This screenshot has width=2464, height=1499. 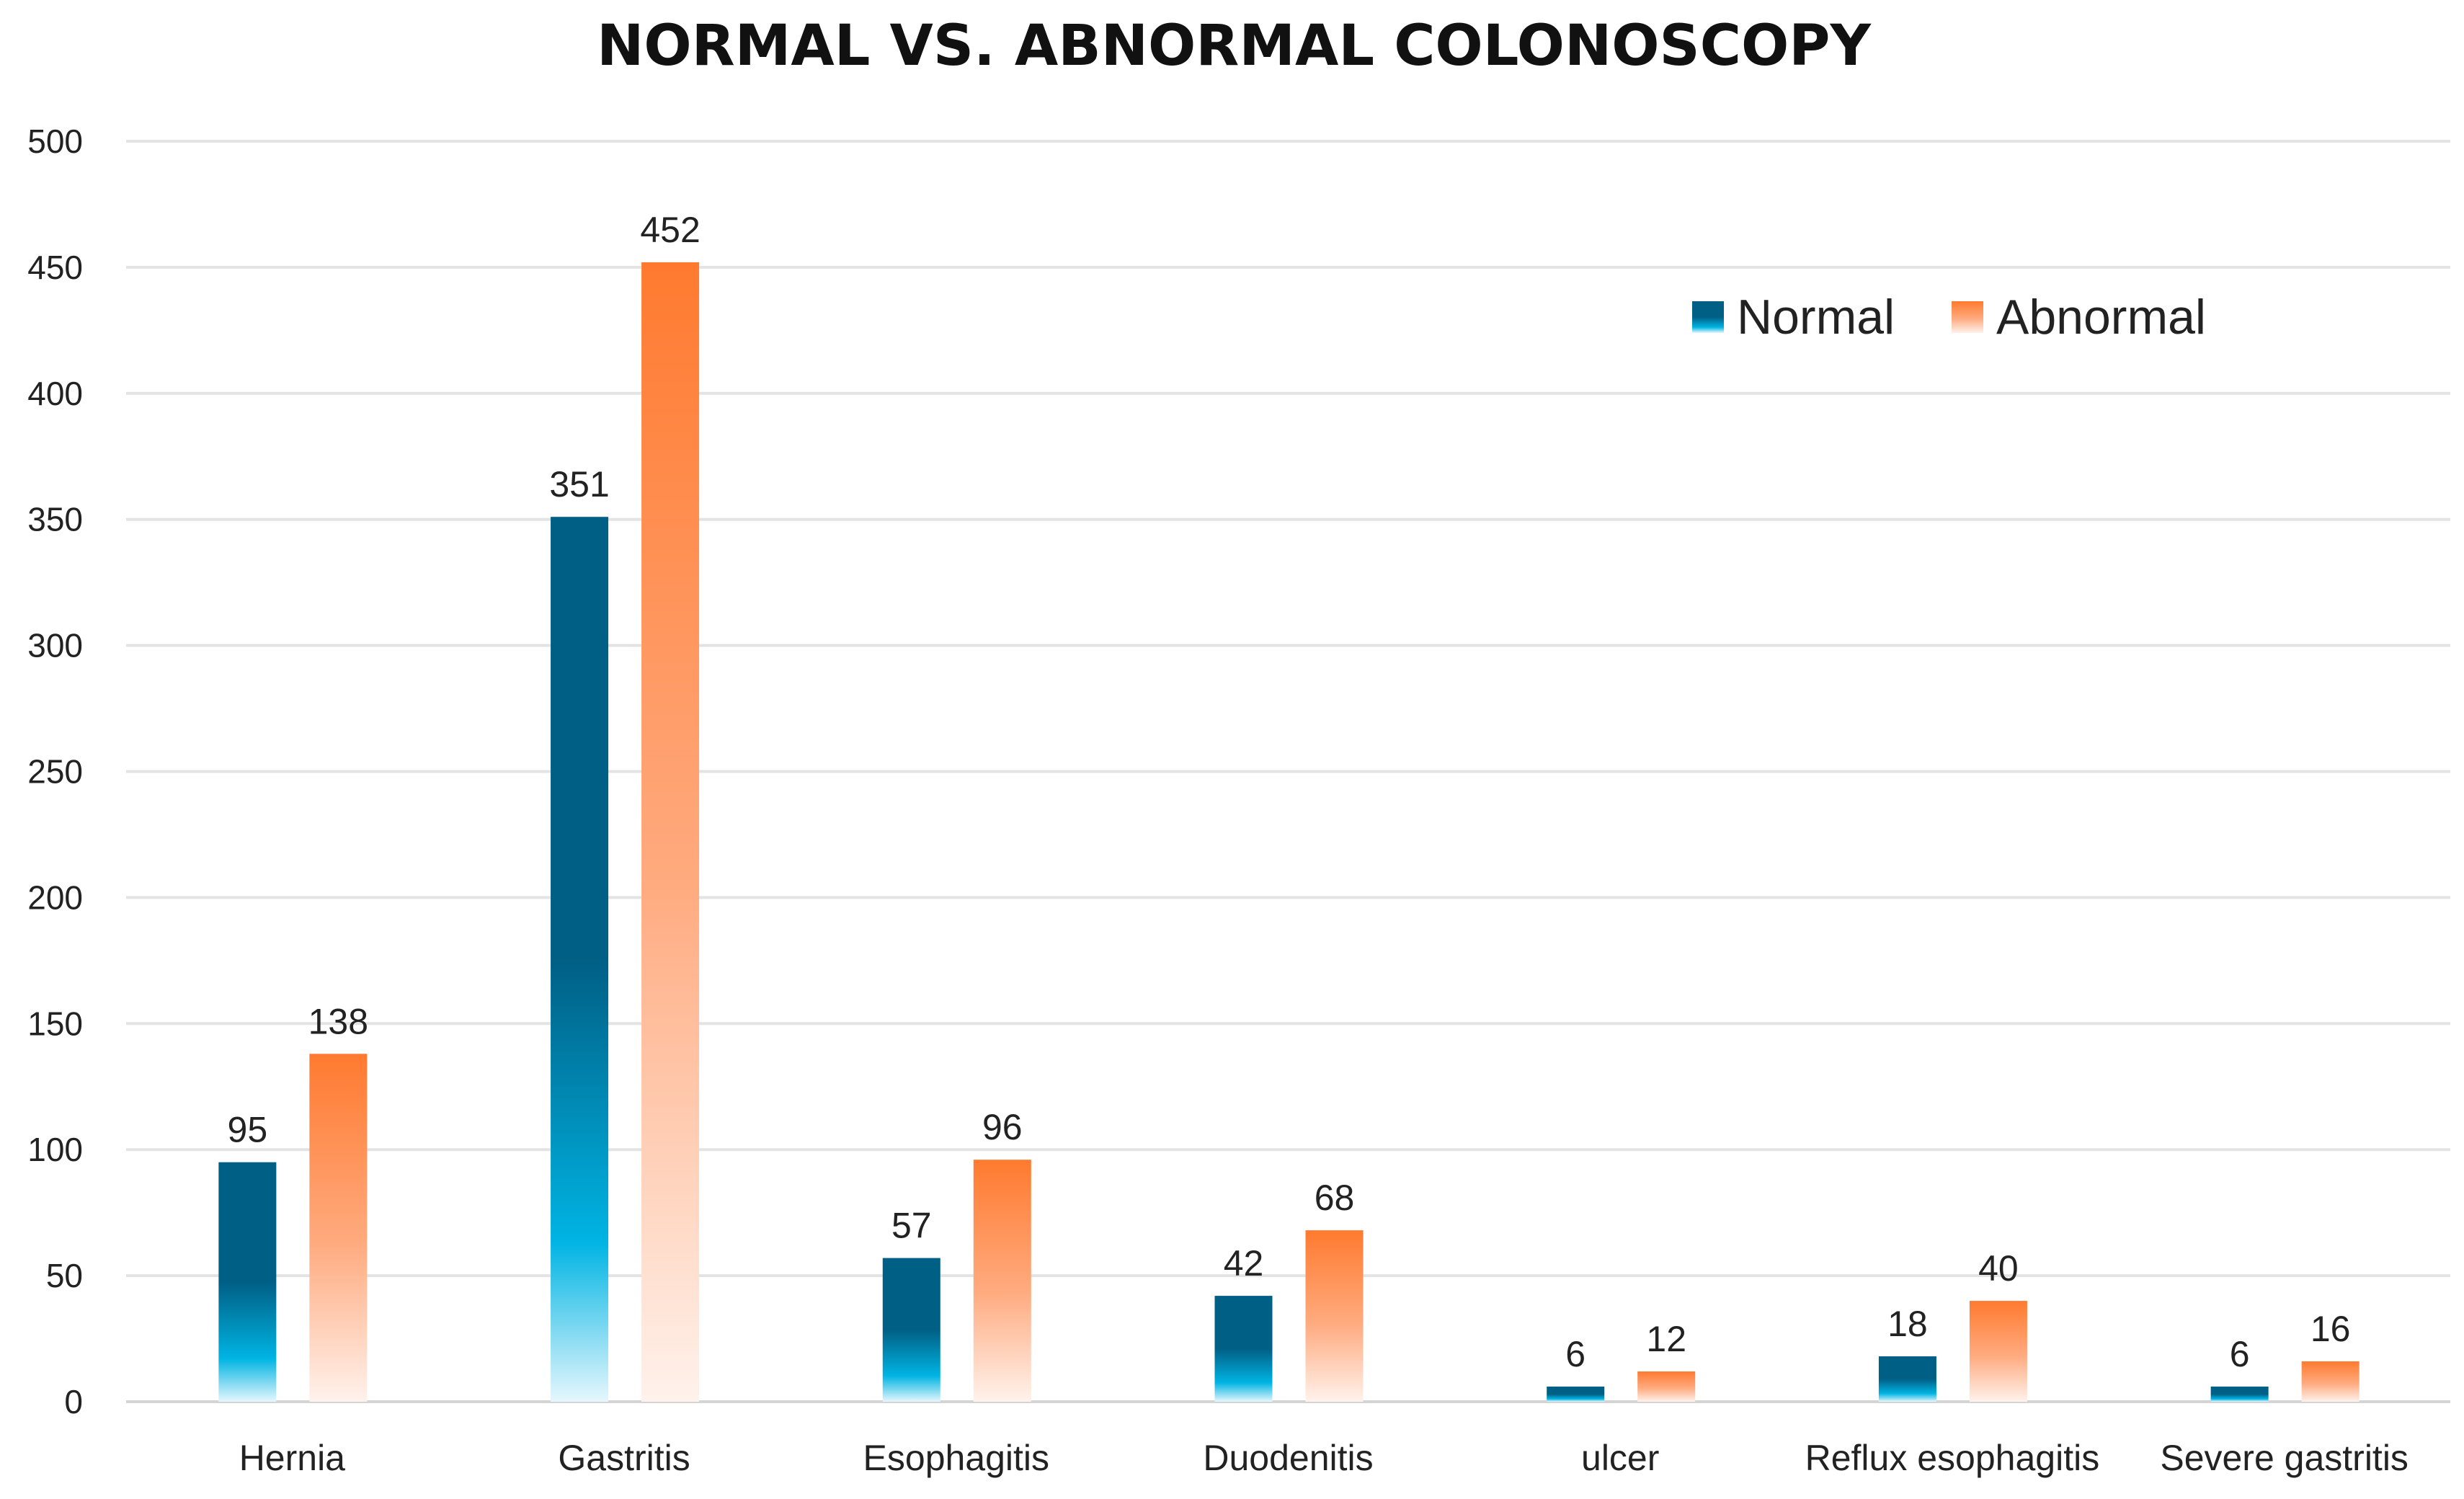 I want to click on legend-label-abnormal: Abnormal, so click(x=2101, y=317).